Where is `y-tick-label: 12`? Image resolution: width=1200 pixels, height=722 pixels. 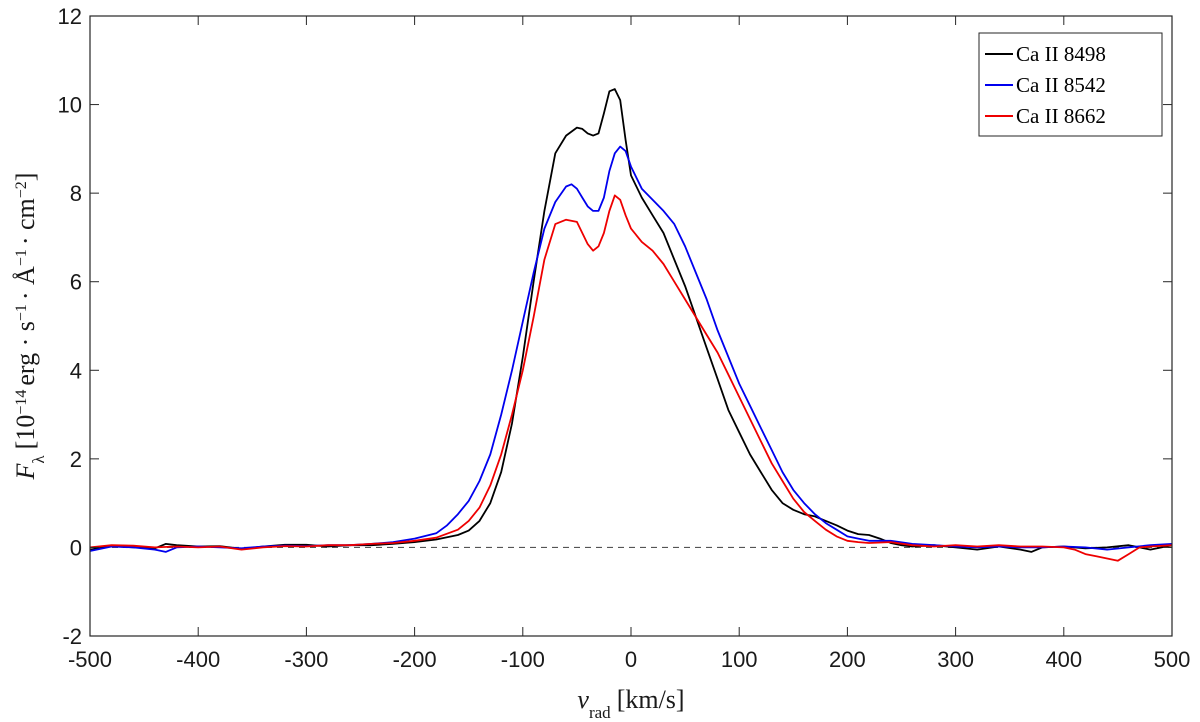 y-tick-label: 12 is located at coordinates (70, 16).